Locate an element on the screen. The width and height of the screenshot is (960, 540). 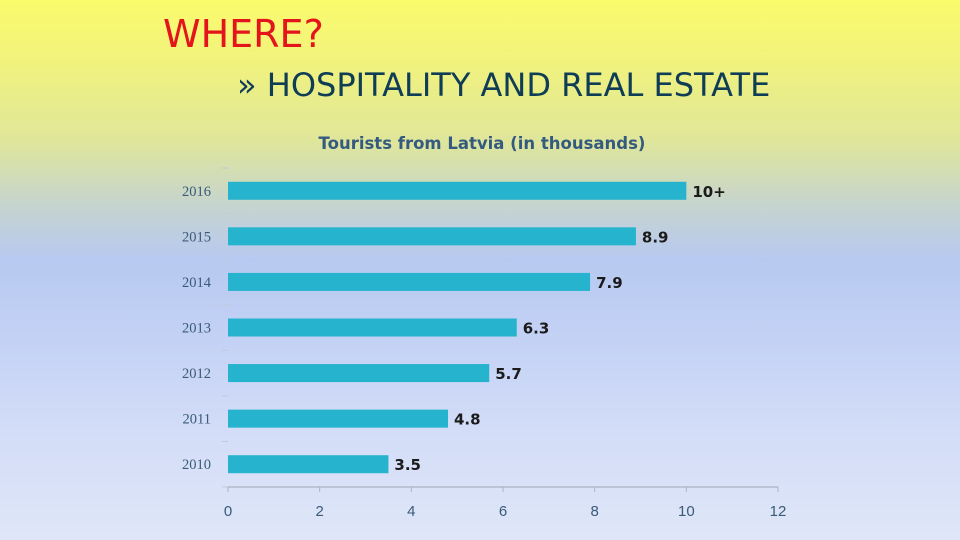
x-tick-label: 0 is located at coordinates (228, 511).